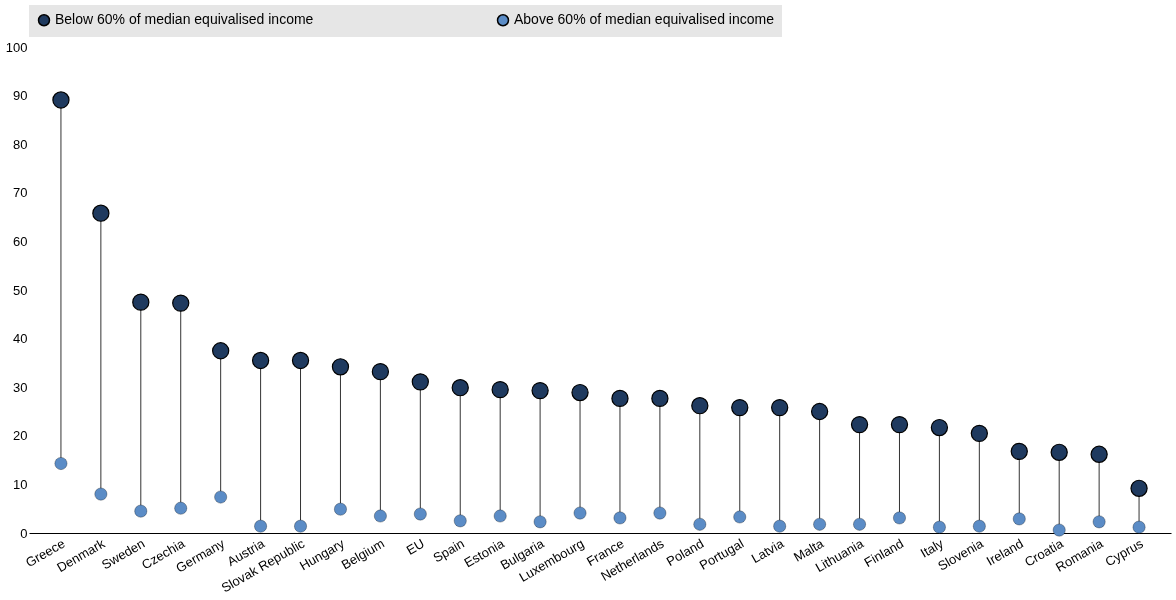 This screenshot has height=600, width=1176. Describe the element at coordinates (415, 546) in the screenshot. I see `x-tick-label: EU` at that location.